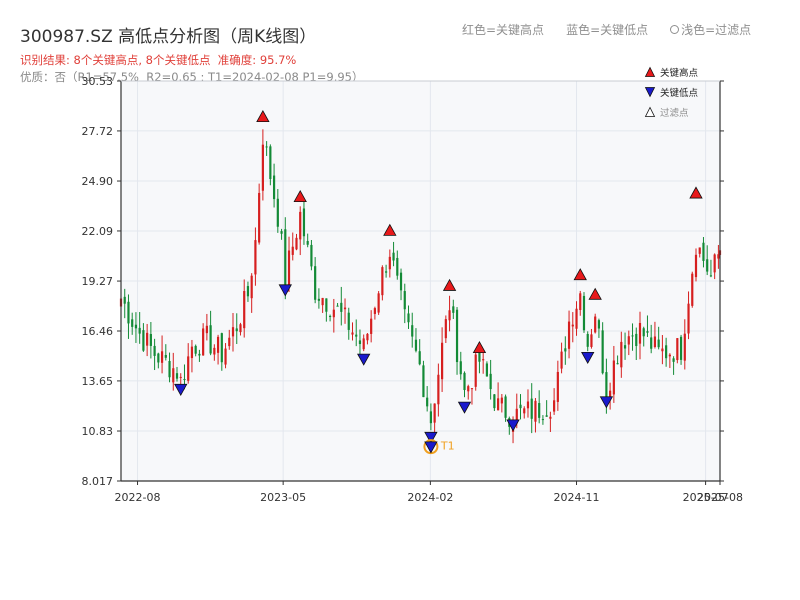 Image resolution: width=800 pixels, height=600 pixels. What do you see at coordinates (706, 497) in the screenshot?
I see `x-tick-label: 2025-07` at bounding box center [706, 497].